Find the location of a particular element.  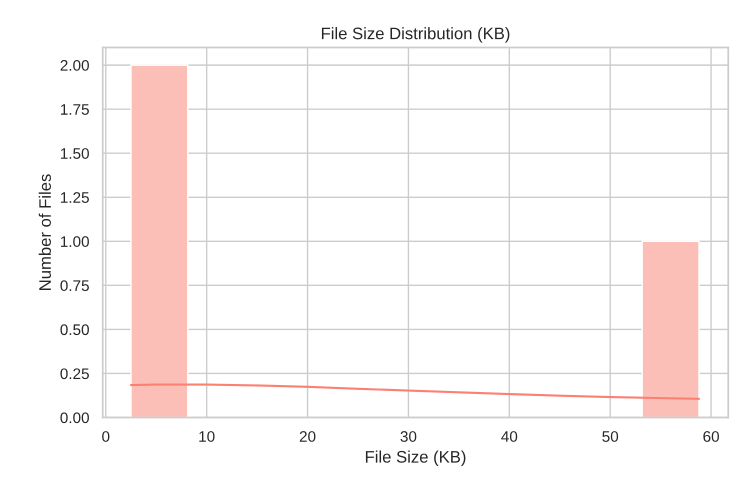

x-tick-label: 20 is located at coordinates (308, 436).